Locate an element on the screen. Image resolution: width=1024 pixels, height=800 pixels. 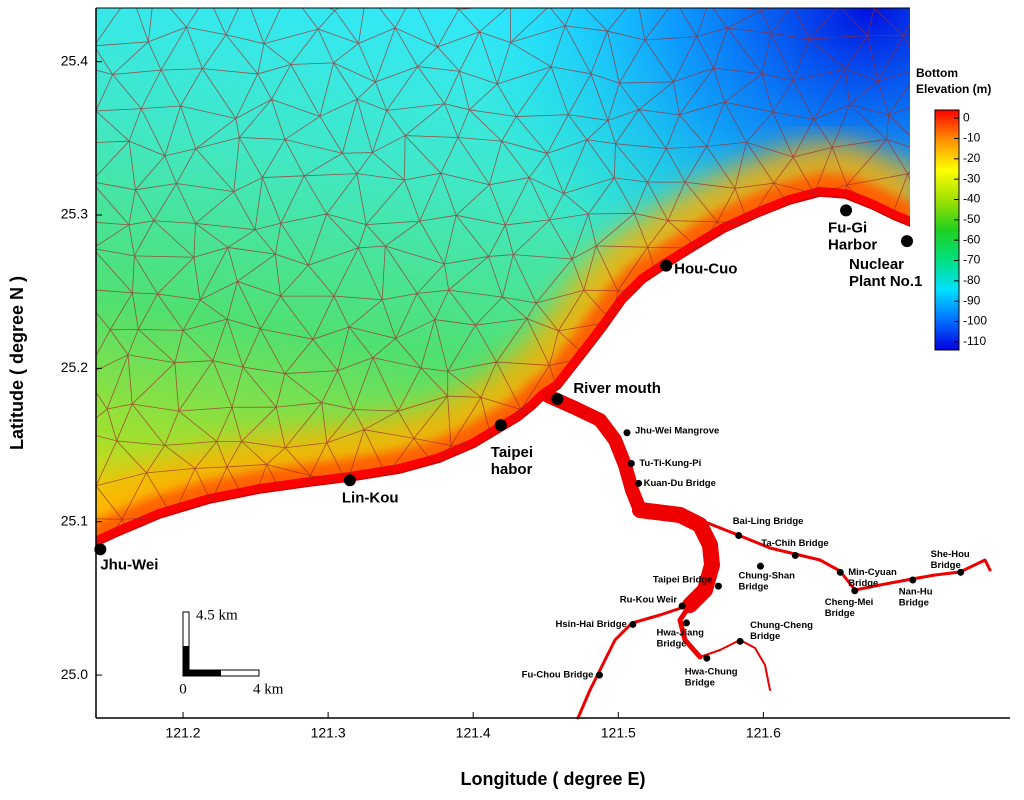
scale-origin-label: 0 is located at coordinates (183, 689).